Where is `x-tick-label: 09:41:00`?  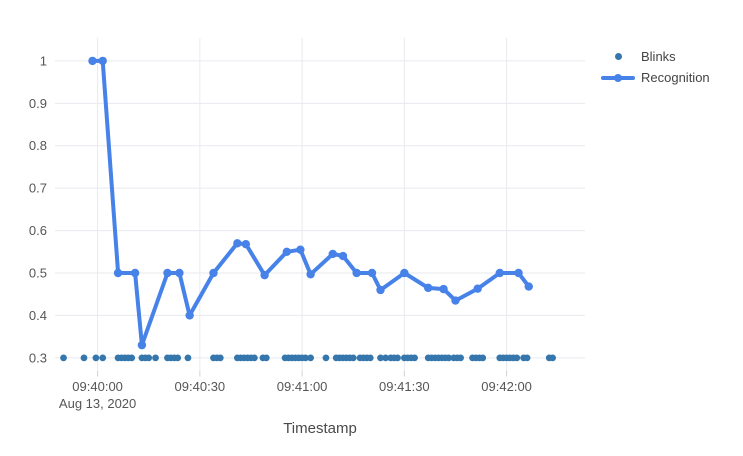 x-tick-label: 09:41:00 is located at coordinates (302, 386).